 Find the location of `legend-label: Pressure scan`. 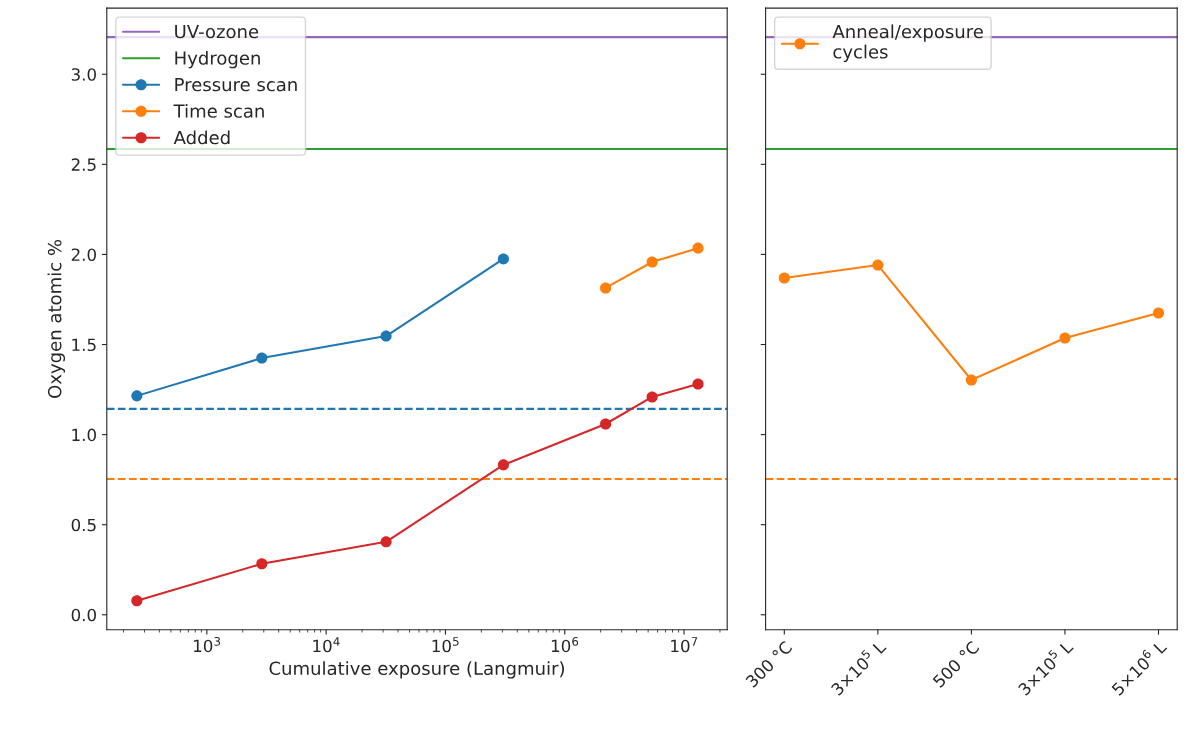

legend-label: Pressure scan is located at coordinates (236, 84).